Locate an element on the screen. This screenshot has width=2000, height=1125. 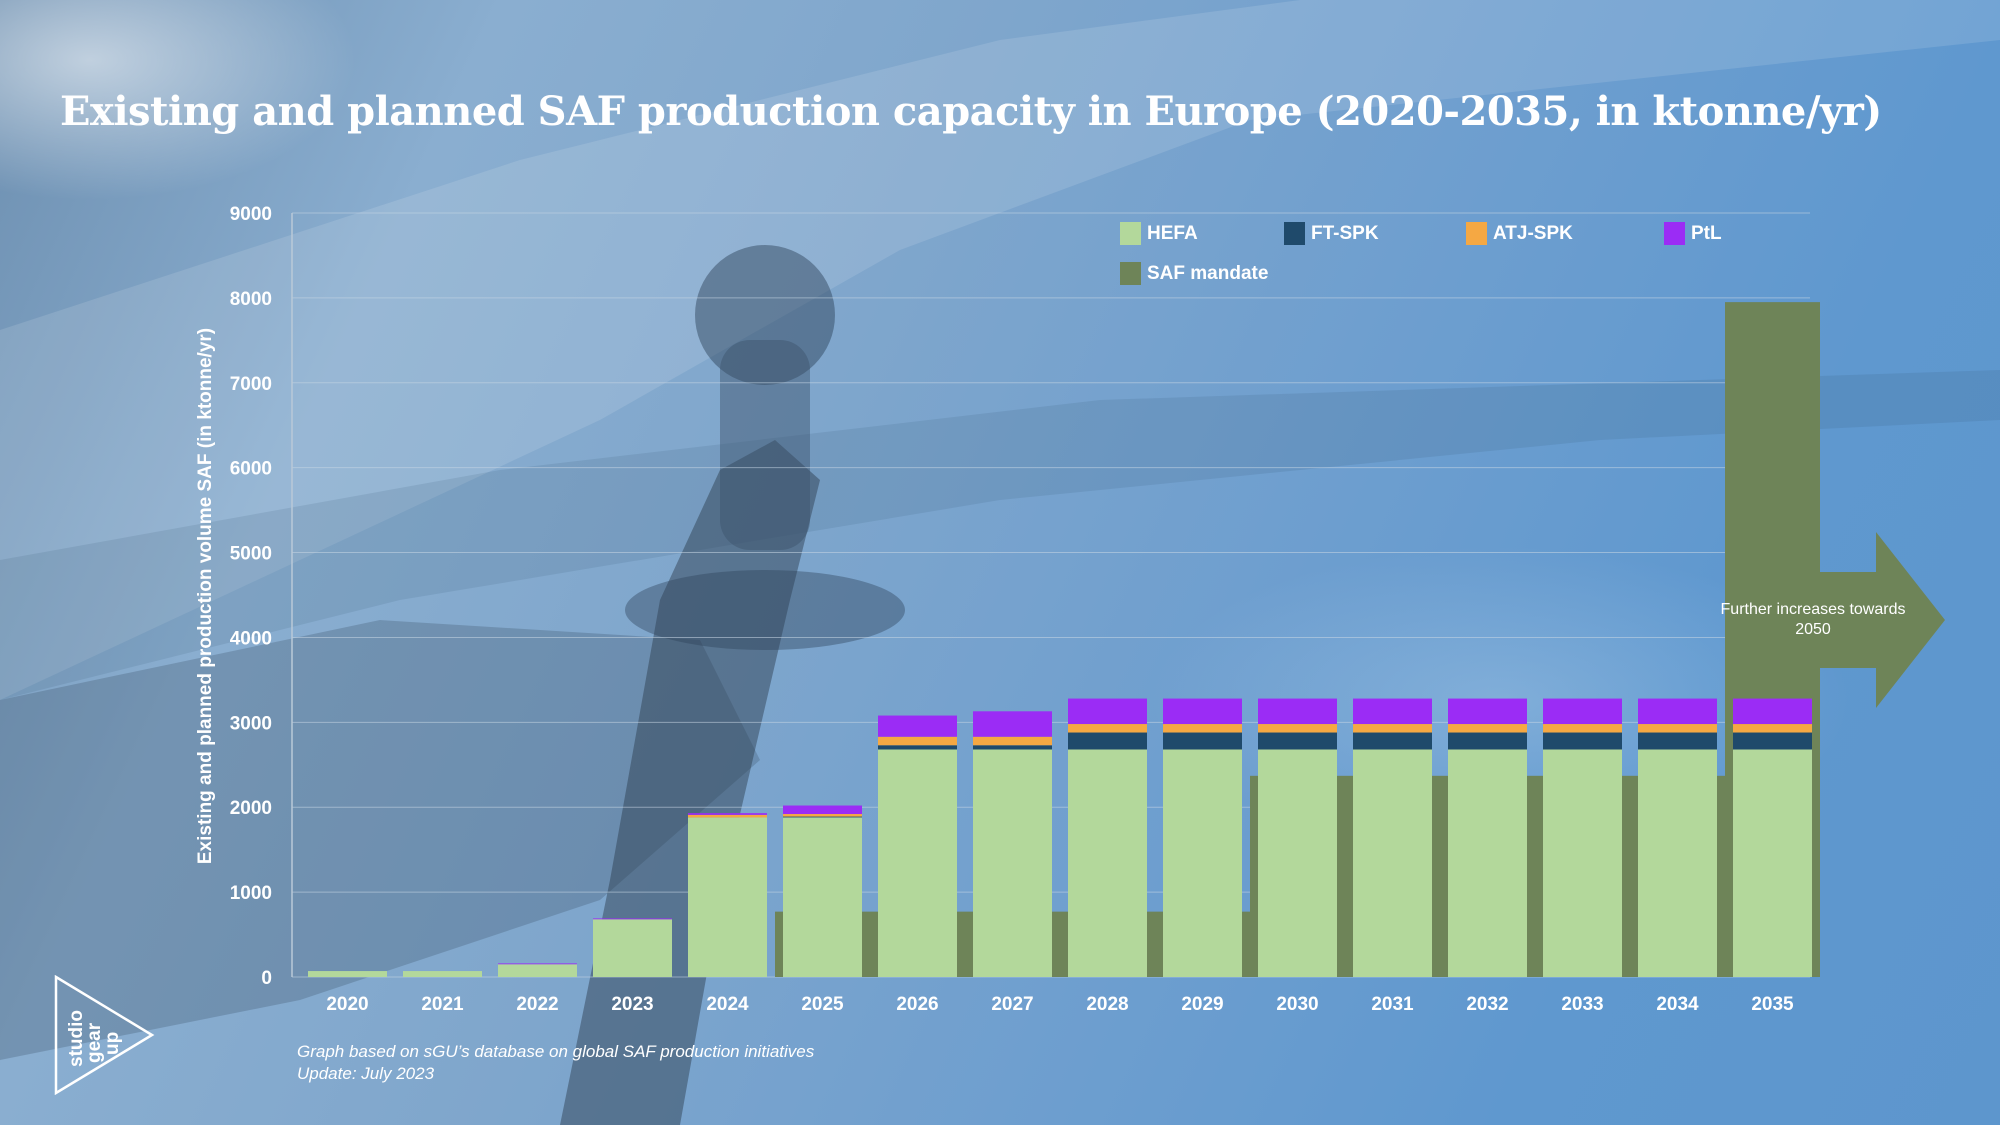
studio-gear-up-logo: studio gear up is located at coordinates (104, 1035).